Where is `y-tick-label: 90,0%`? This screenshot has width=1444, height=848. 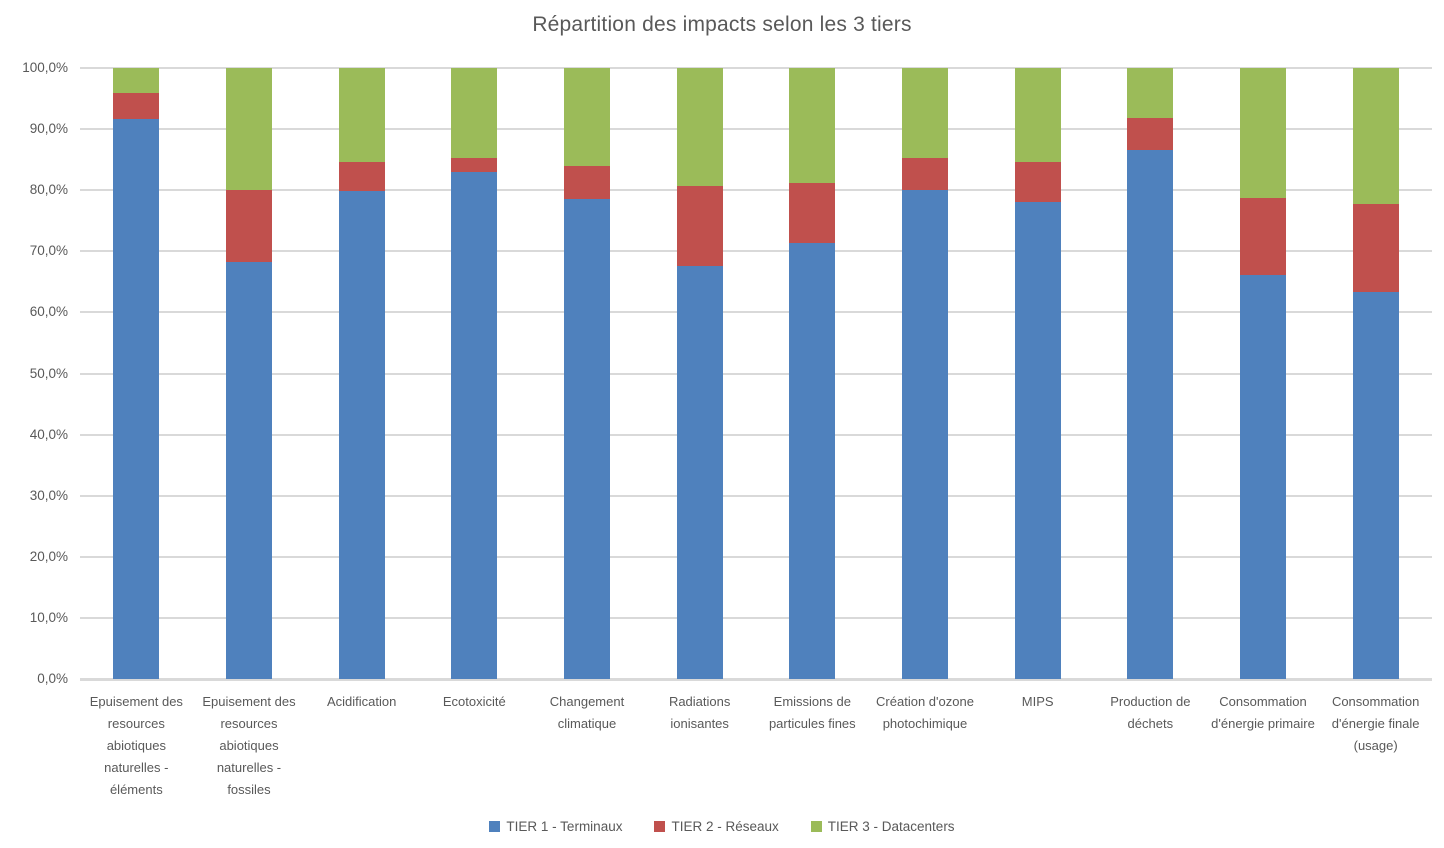
y-tick-label: 90,0% is located at coordinates (48, 129).